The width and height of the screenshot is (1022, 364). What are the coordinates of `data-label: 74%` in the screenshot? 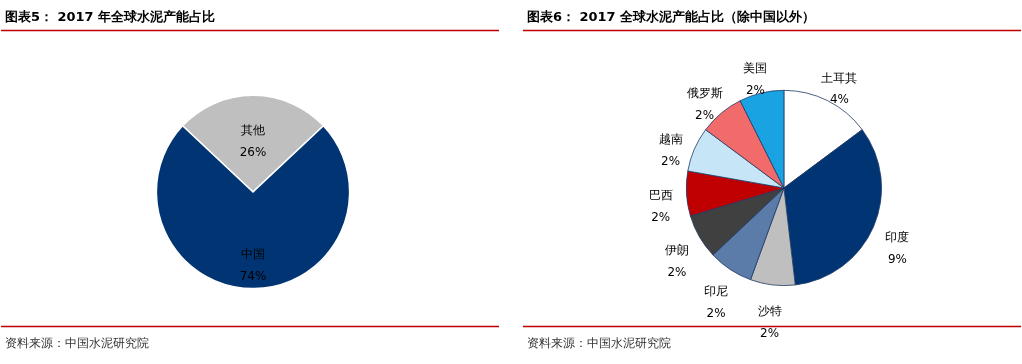 It's located at (253, 275).